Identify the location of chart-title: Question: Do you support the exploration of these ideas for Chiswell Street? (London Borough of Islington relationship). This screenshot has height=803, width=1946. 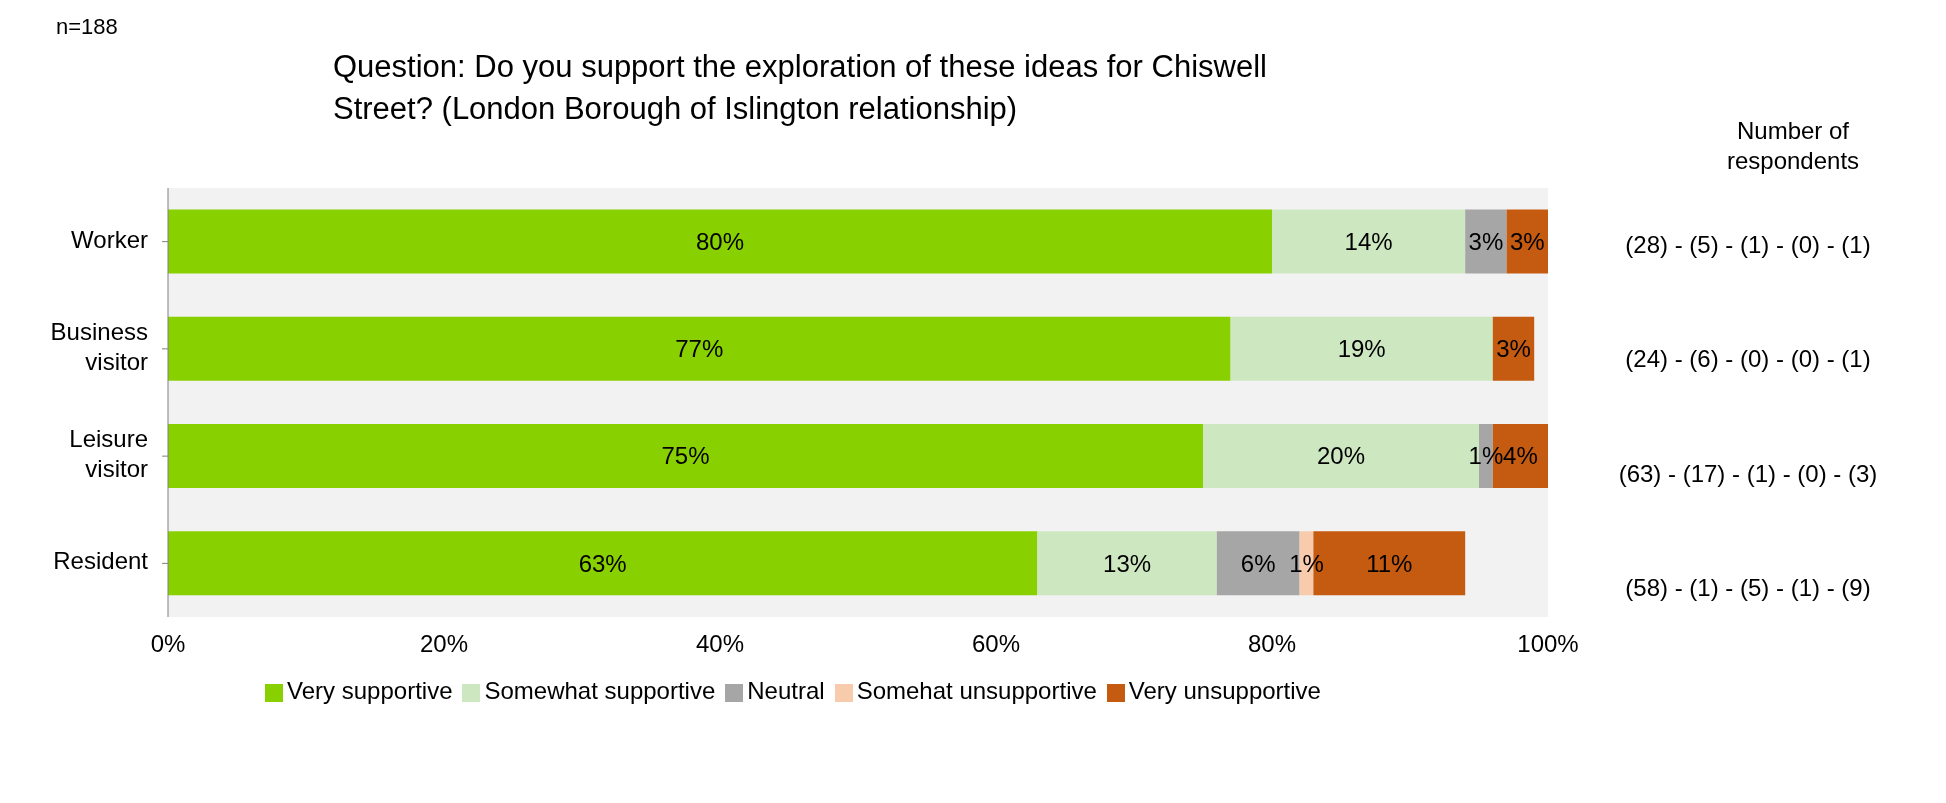
(800, 88).